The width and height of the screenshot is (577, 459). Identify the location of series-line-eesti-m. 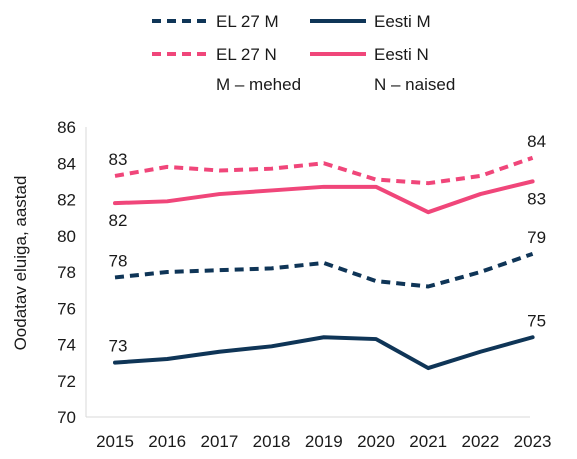
(324, 353).